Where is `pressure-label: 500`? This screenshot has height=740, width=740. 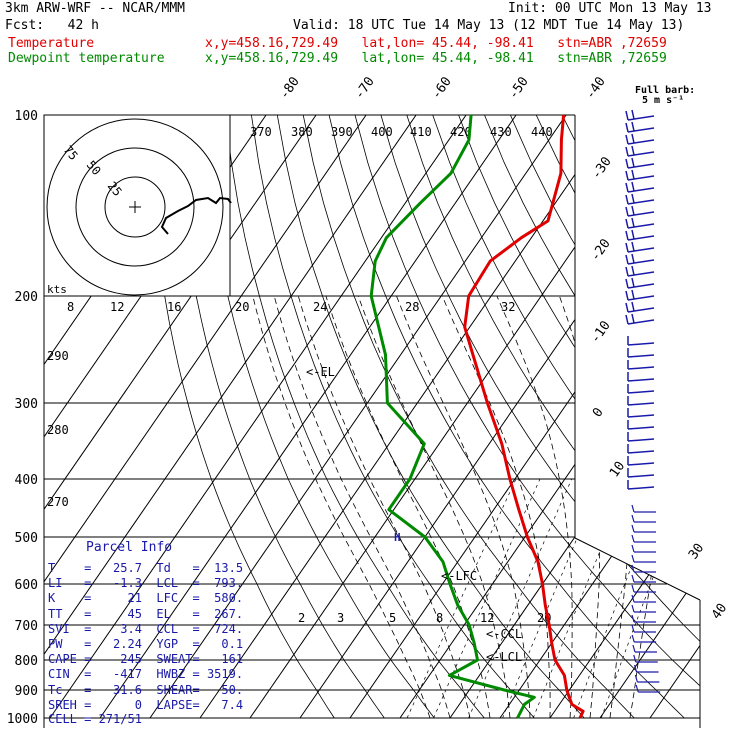
pressure-label: 500 is located at coordinates (26, 538).